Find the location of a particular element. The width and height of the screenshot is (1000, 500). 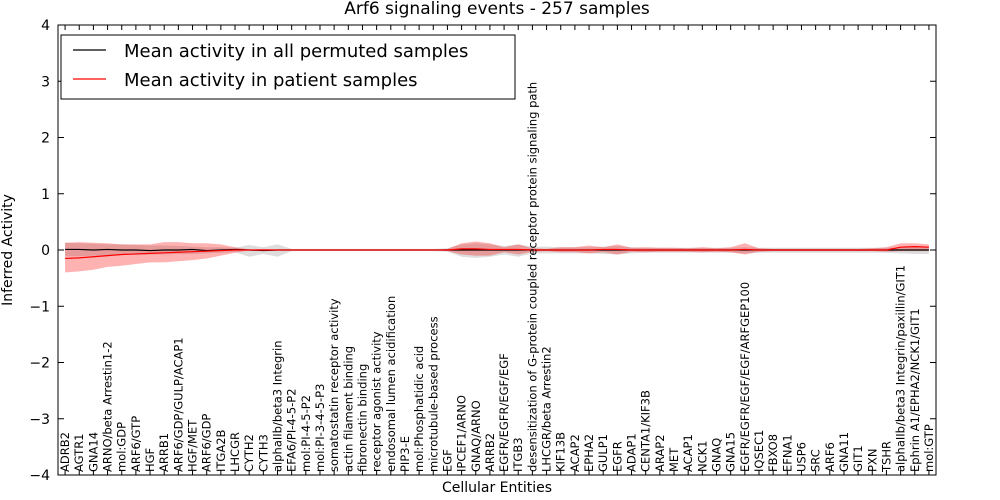

x-tick-label: mol:Phosphatidic acid is located at coordinates (419, 409).